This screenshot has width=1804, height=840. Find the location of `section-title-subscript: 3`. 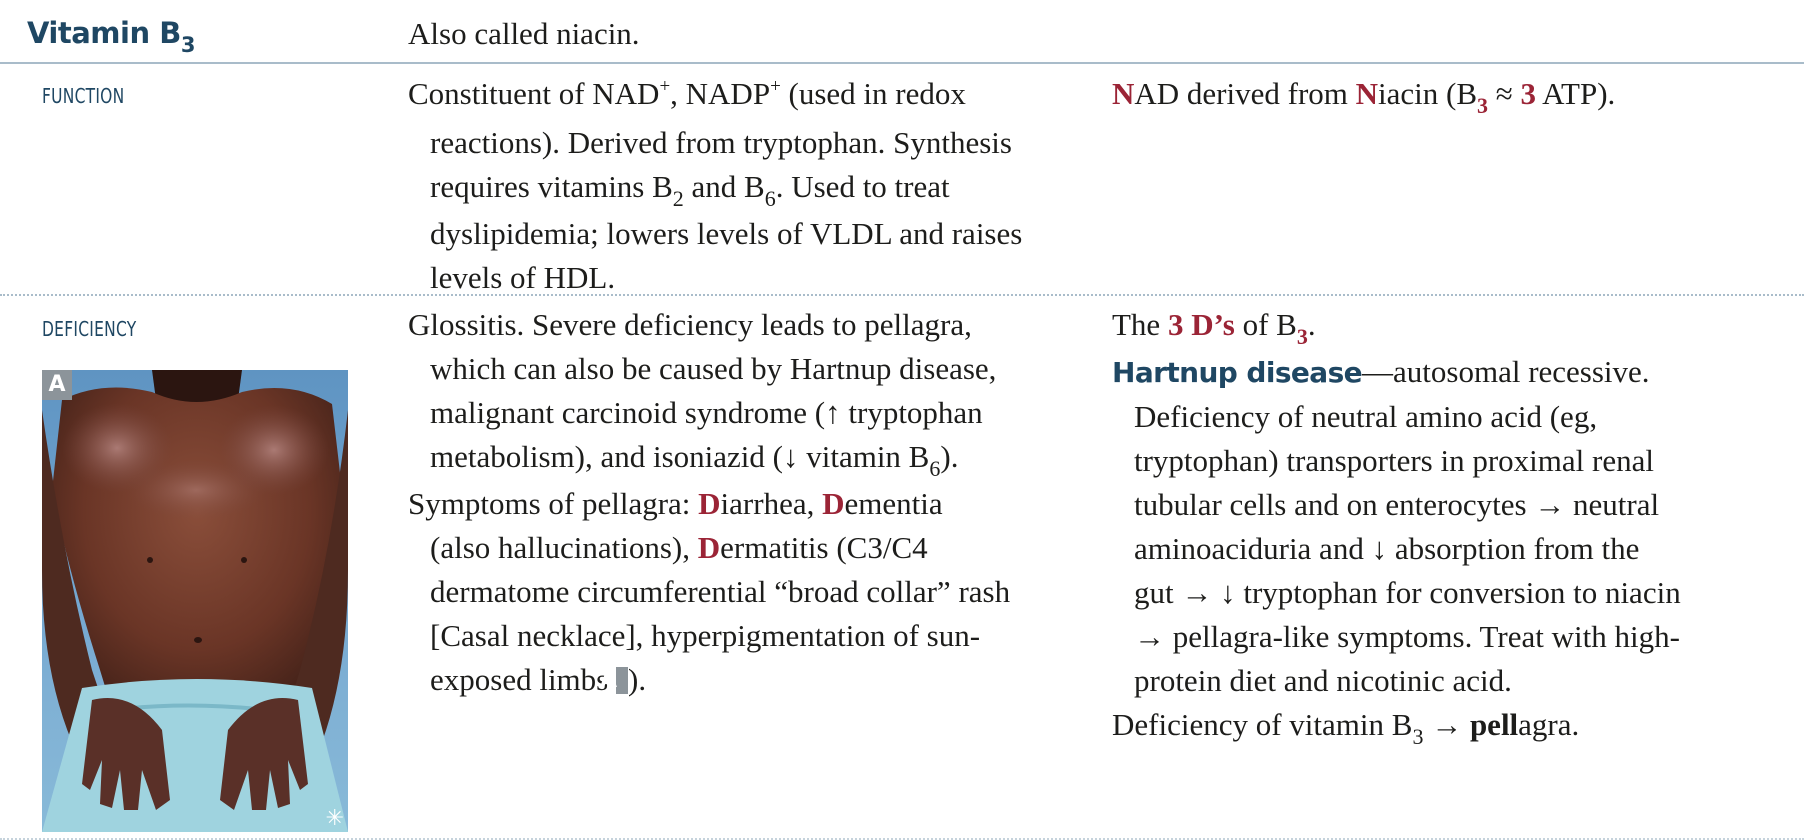

section-title-subscript: 3 is located at coordinates (188, 45).